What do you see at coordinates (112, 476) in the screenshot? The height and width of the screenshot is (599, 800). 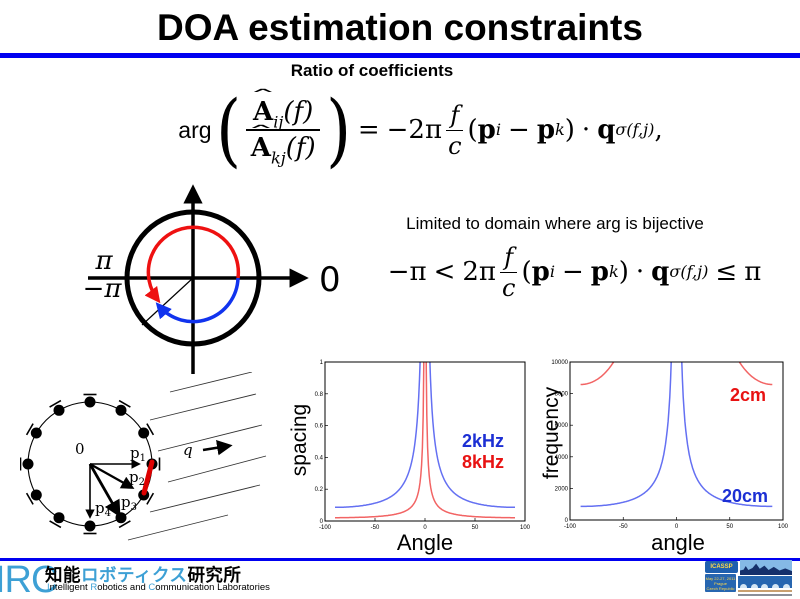 I see `p2-vector` at bounding box center [112, 476].